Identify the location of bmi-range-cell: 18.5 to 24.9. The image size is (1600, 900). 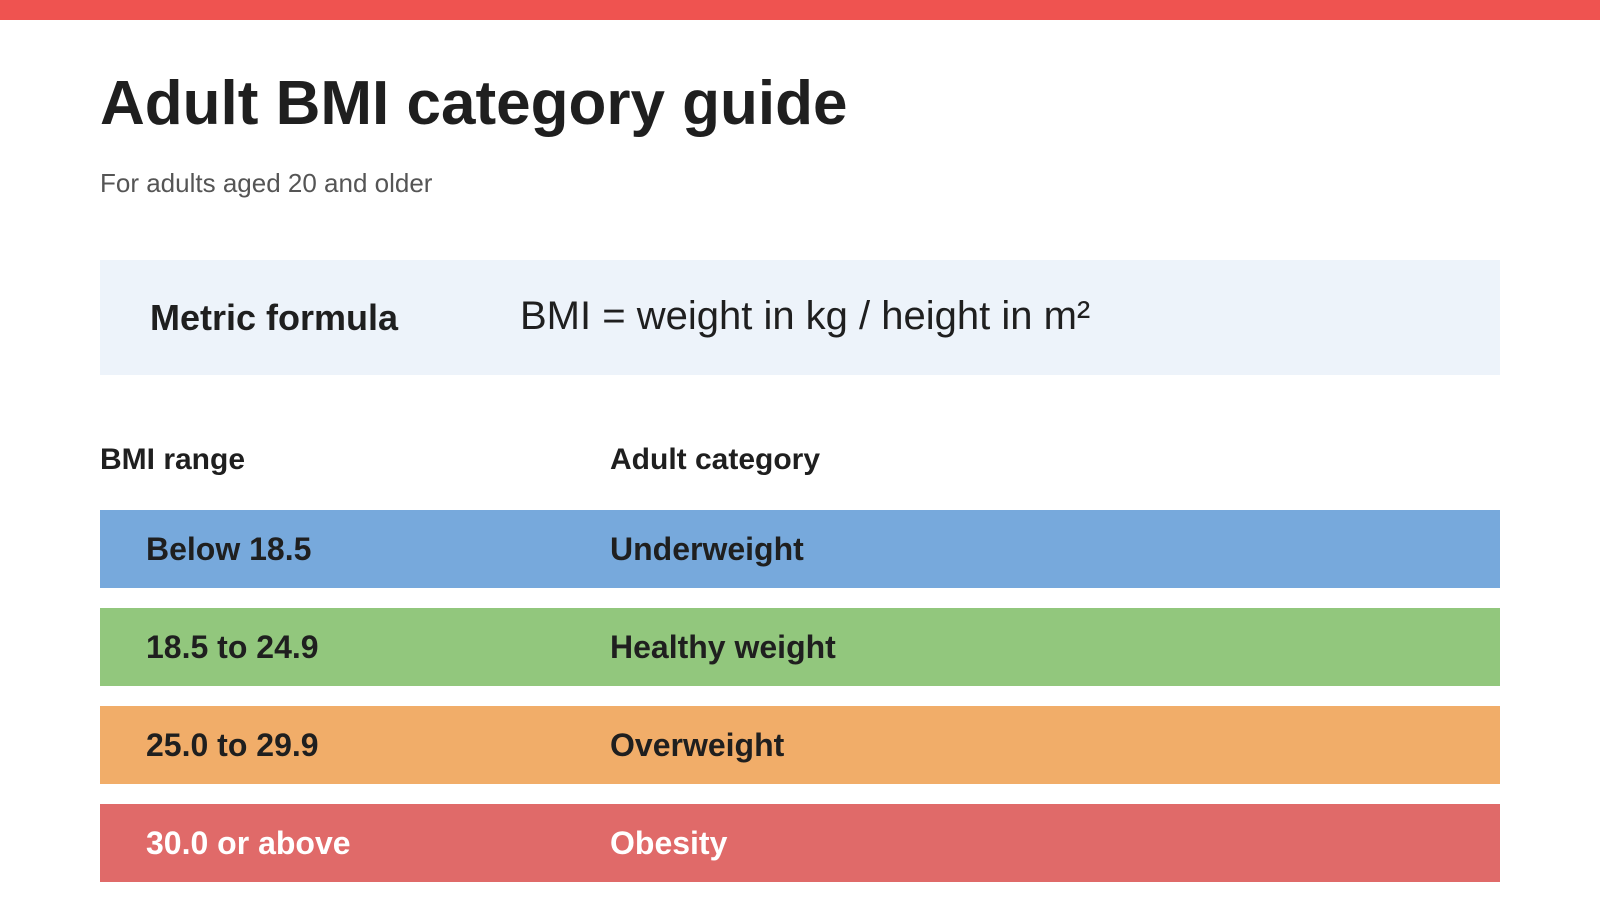
(232, 647).